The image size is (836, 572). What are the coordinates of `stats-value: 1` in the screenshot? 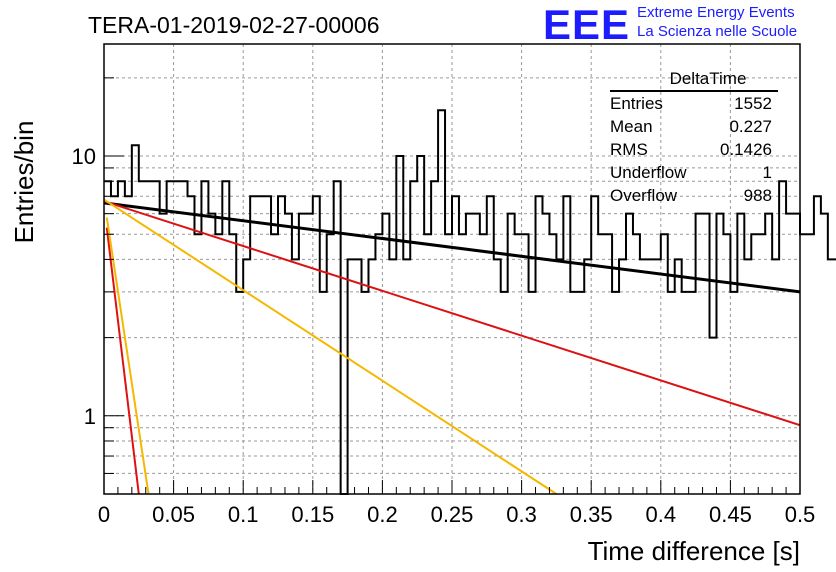 It's located at (767, 172).